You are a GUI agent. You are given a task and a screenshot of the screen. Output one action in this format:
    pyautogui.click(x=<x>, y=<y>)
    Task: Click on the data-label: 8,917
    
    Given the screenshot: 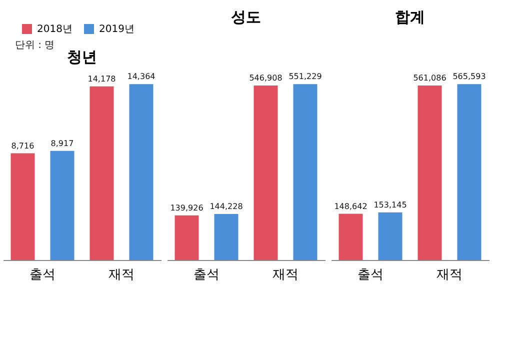 What is the action you would take?
    pyautogui.click(x=62, y=143)
    